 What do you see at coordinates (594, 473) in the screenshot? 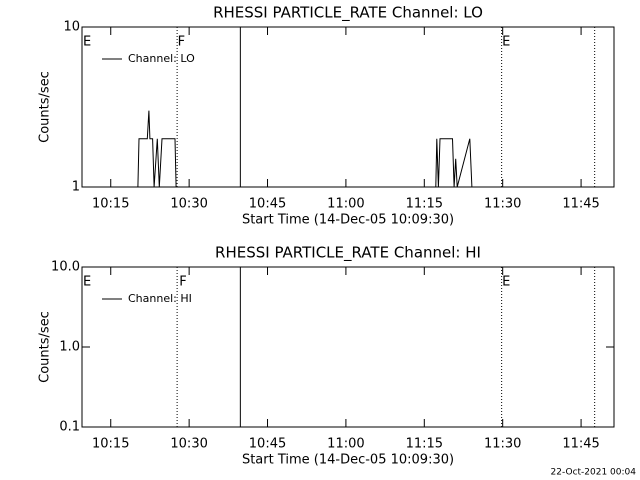
I see `footer: 22-Oct-2021 00:04` at bounding box center [594, 473].